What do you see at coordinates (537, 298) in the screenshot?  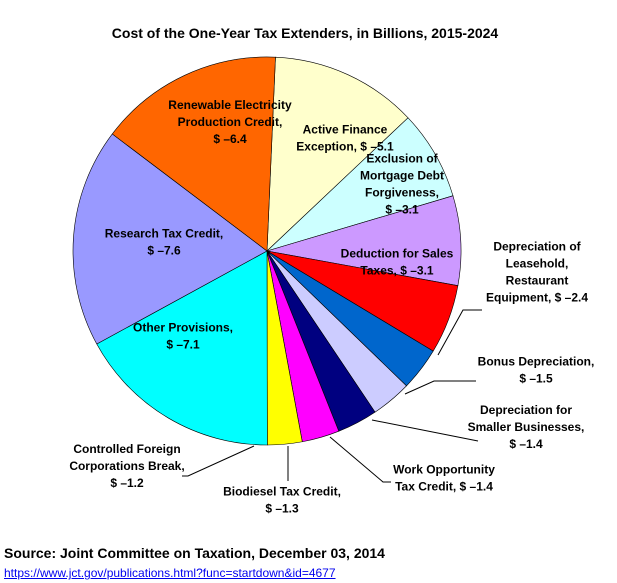 I see `slice-label-line: Equipment, $ –2.4` at bounding box center [537, 298].